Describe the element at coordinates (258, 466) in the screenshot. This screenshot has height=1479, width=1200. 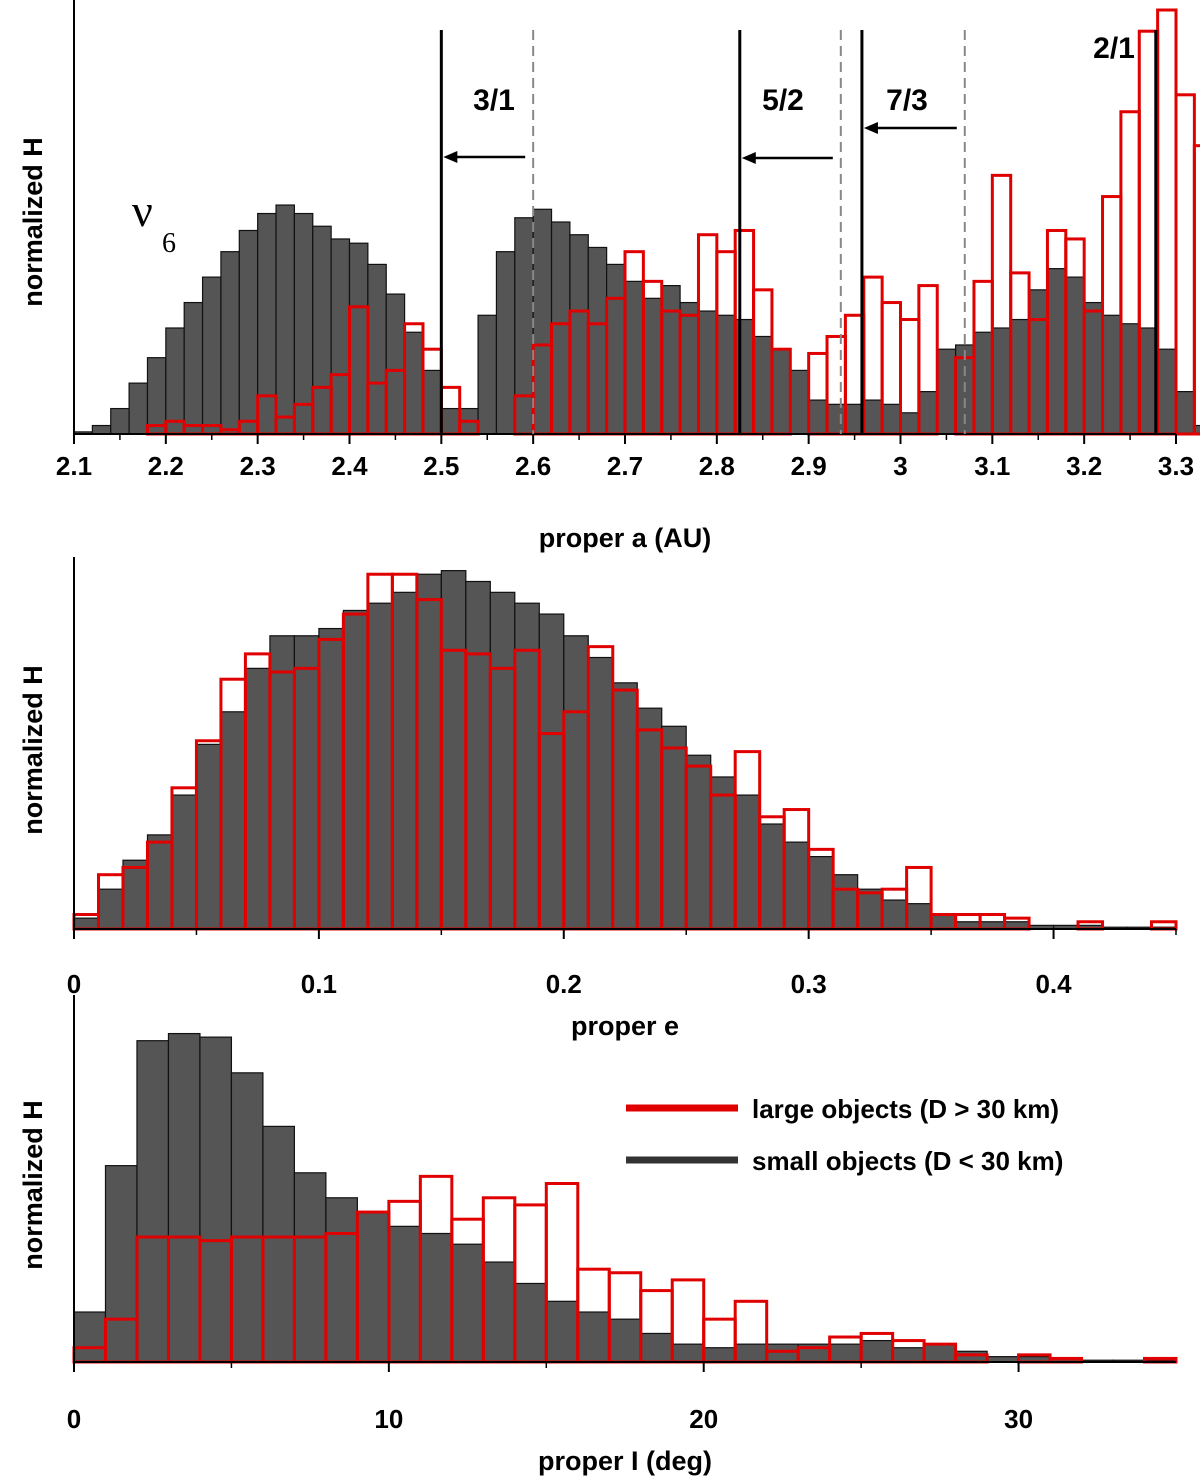
I see `x-tick-label: 2.3` at that location.